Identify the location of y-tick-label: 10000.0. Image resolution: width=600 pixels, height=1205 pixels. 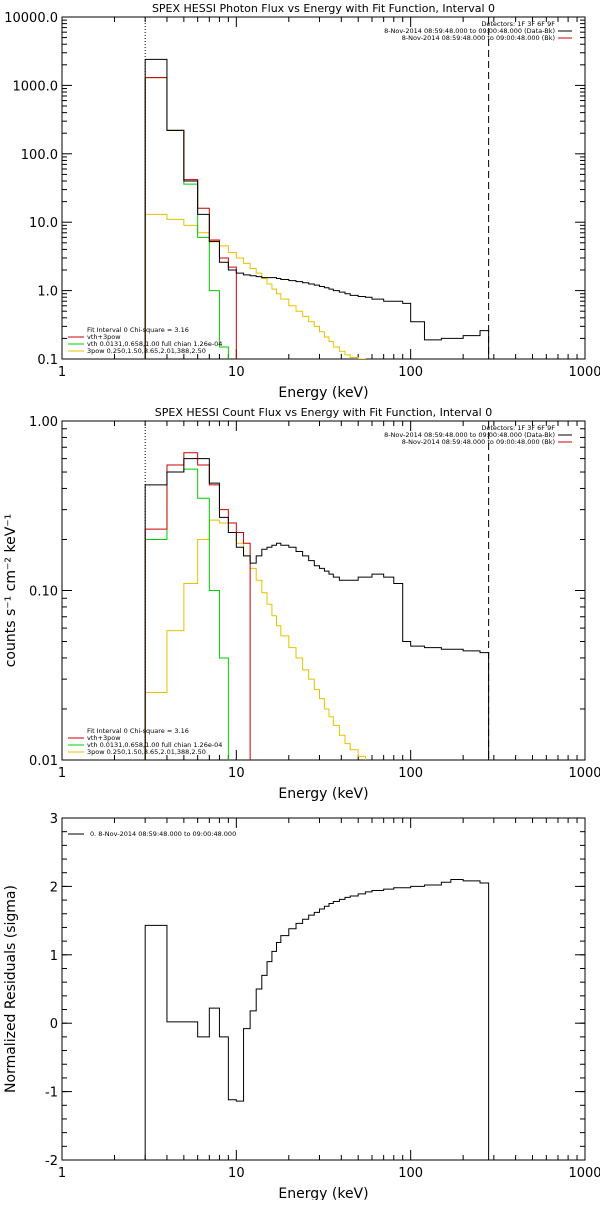
(31, 18).